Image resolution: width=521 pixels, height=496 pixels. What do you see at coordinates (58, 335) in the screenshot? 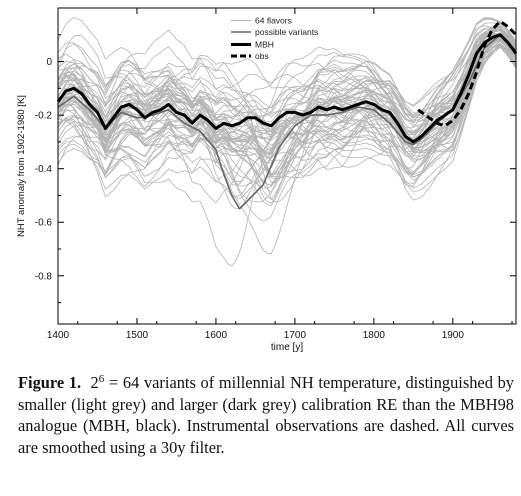
I see `x-tick-label: 1400` at bounding box center [58, 335].